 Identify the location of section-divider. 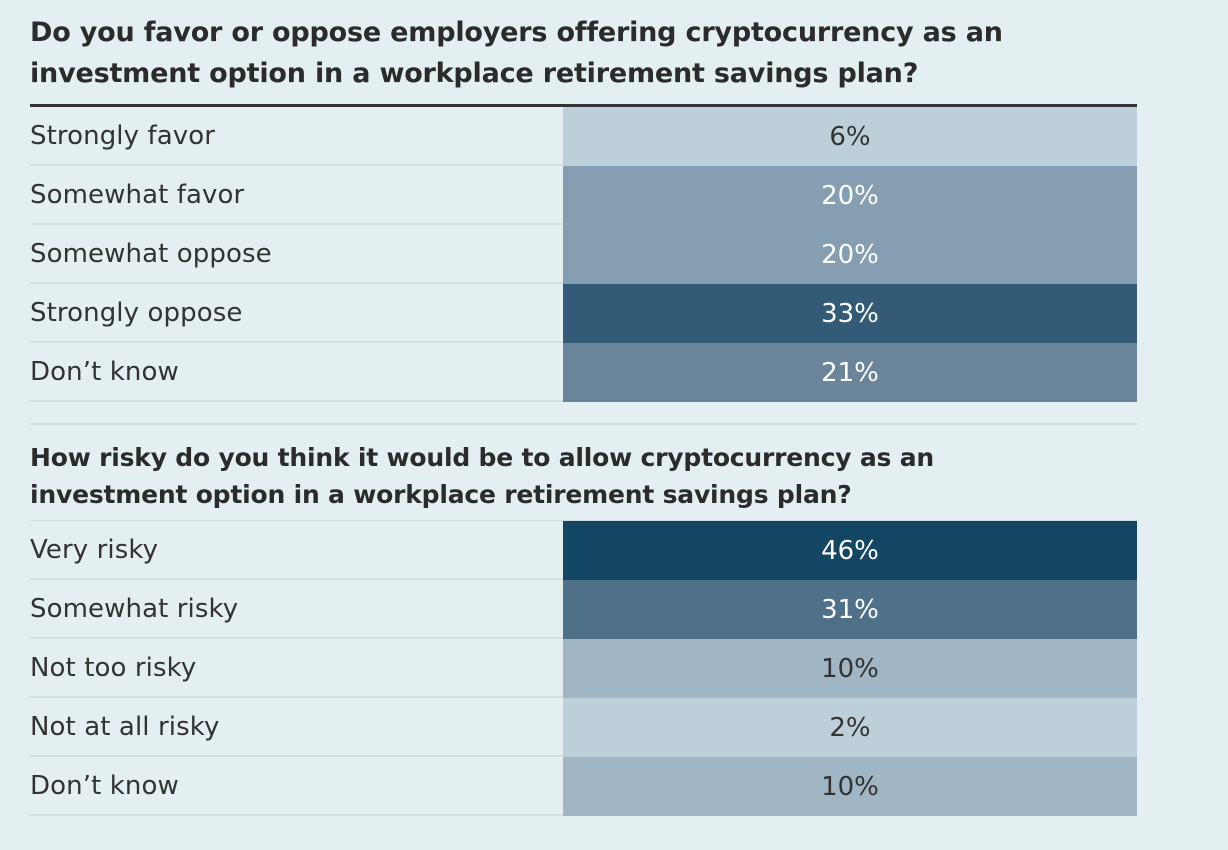
(583, 424).